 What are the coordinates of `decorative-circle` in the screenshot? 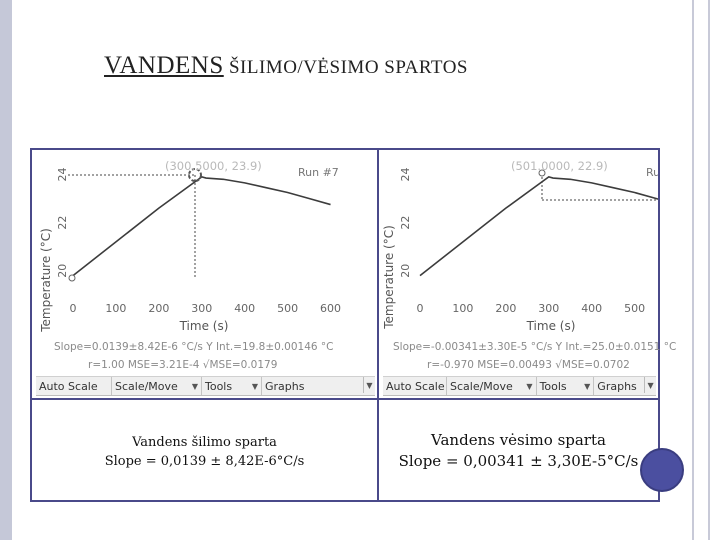 It's located at (662, 470).